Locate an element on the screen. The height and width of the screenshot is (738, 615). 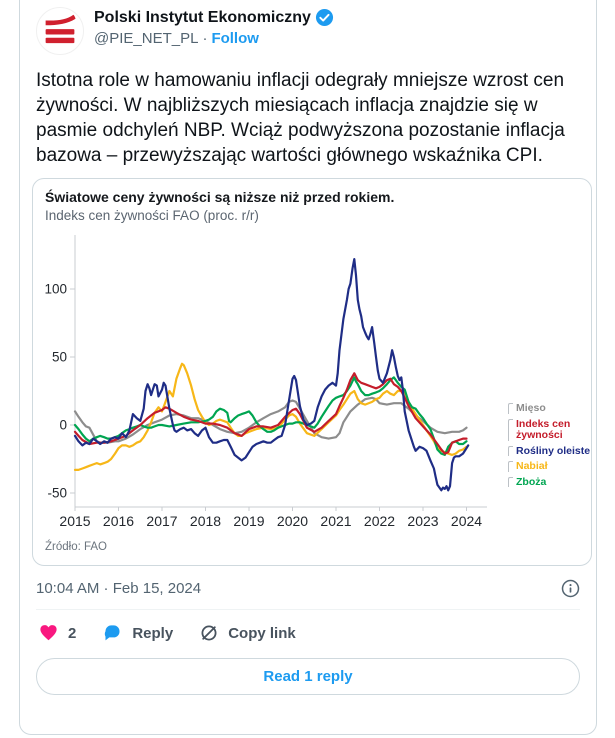
link-icon is located at coordinates (209, 633).